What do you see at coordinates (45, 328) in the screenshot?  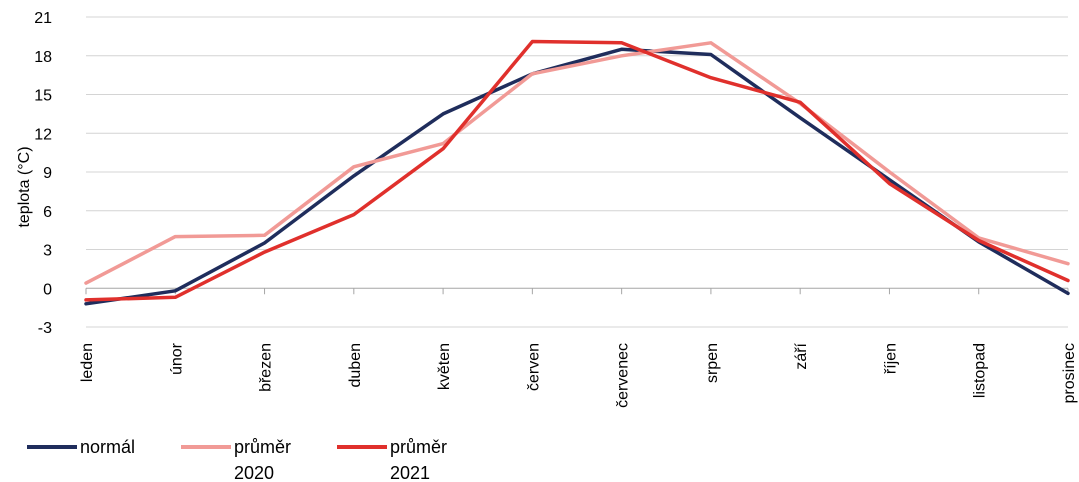 I see `y-tick-label: -3` at bounding box center [45, 328].